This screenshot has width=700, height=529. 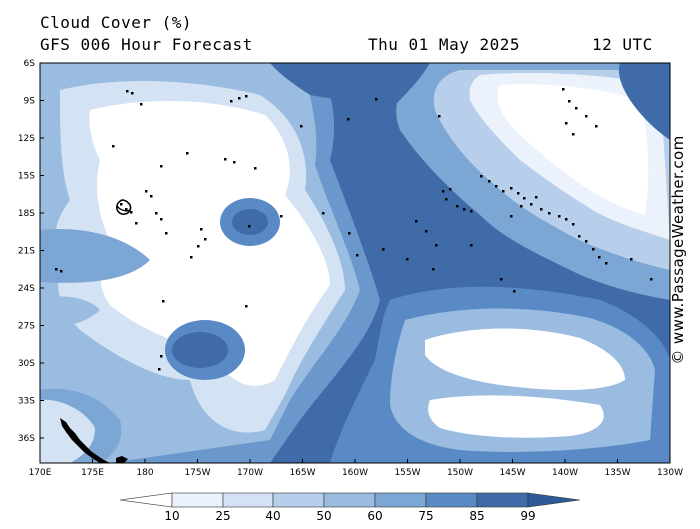 I want to click on map-title: Cloud Cover (%), so click(x=116, y=22).